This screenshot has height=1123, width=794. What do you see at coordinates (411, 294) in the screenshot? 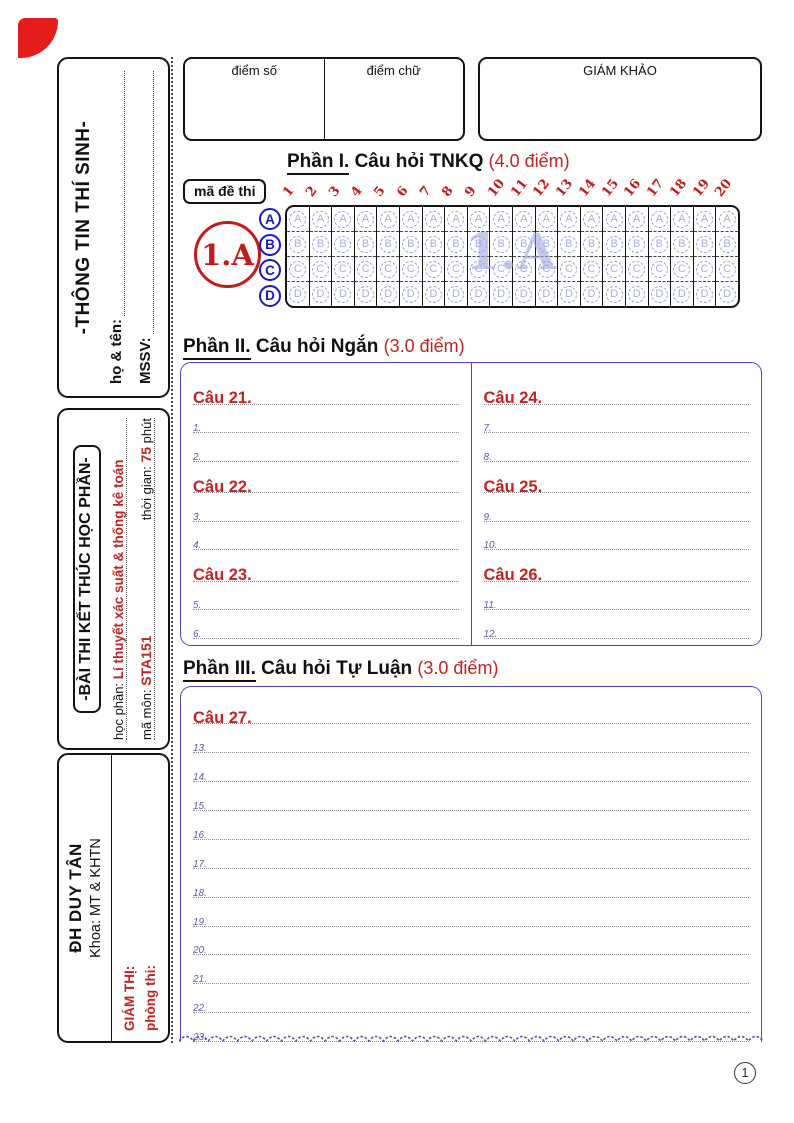
I see `bubble-6D: D` at bounding box center [411, 294].